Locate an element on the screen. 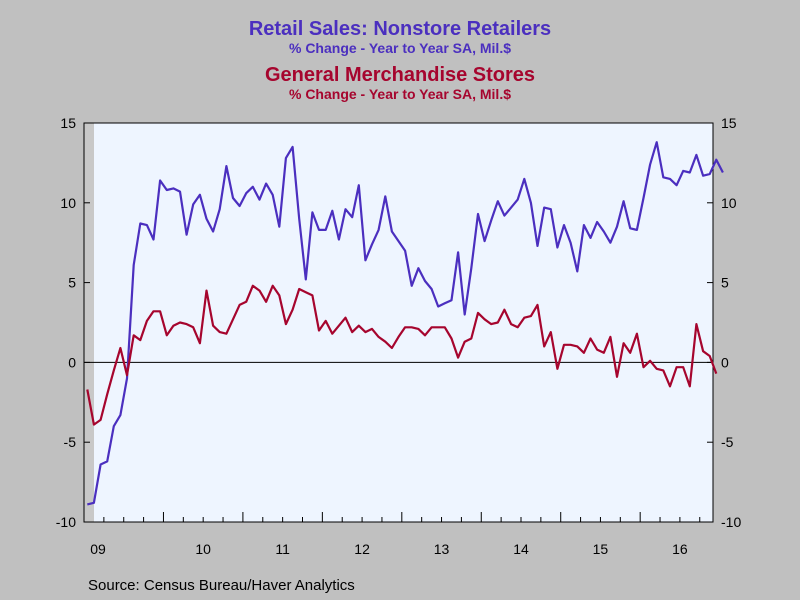 Image resolution: width=800 pixels, height=600 pixels. y-tick-label-left: -10 is located at coordinates (66, 522).